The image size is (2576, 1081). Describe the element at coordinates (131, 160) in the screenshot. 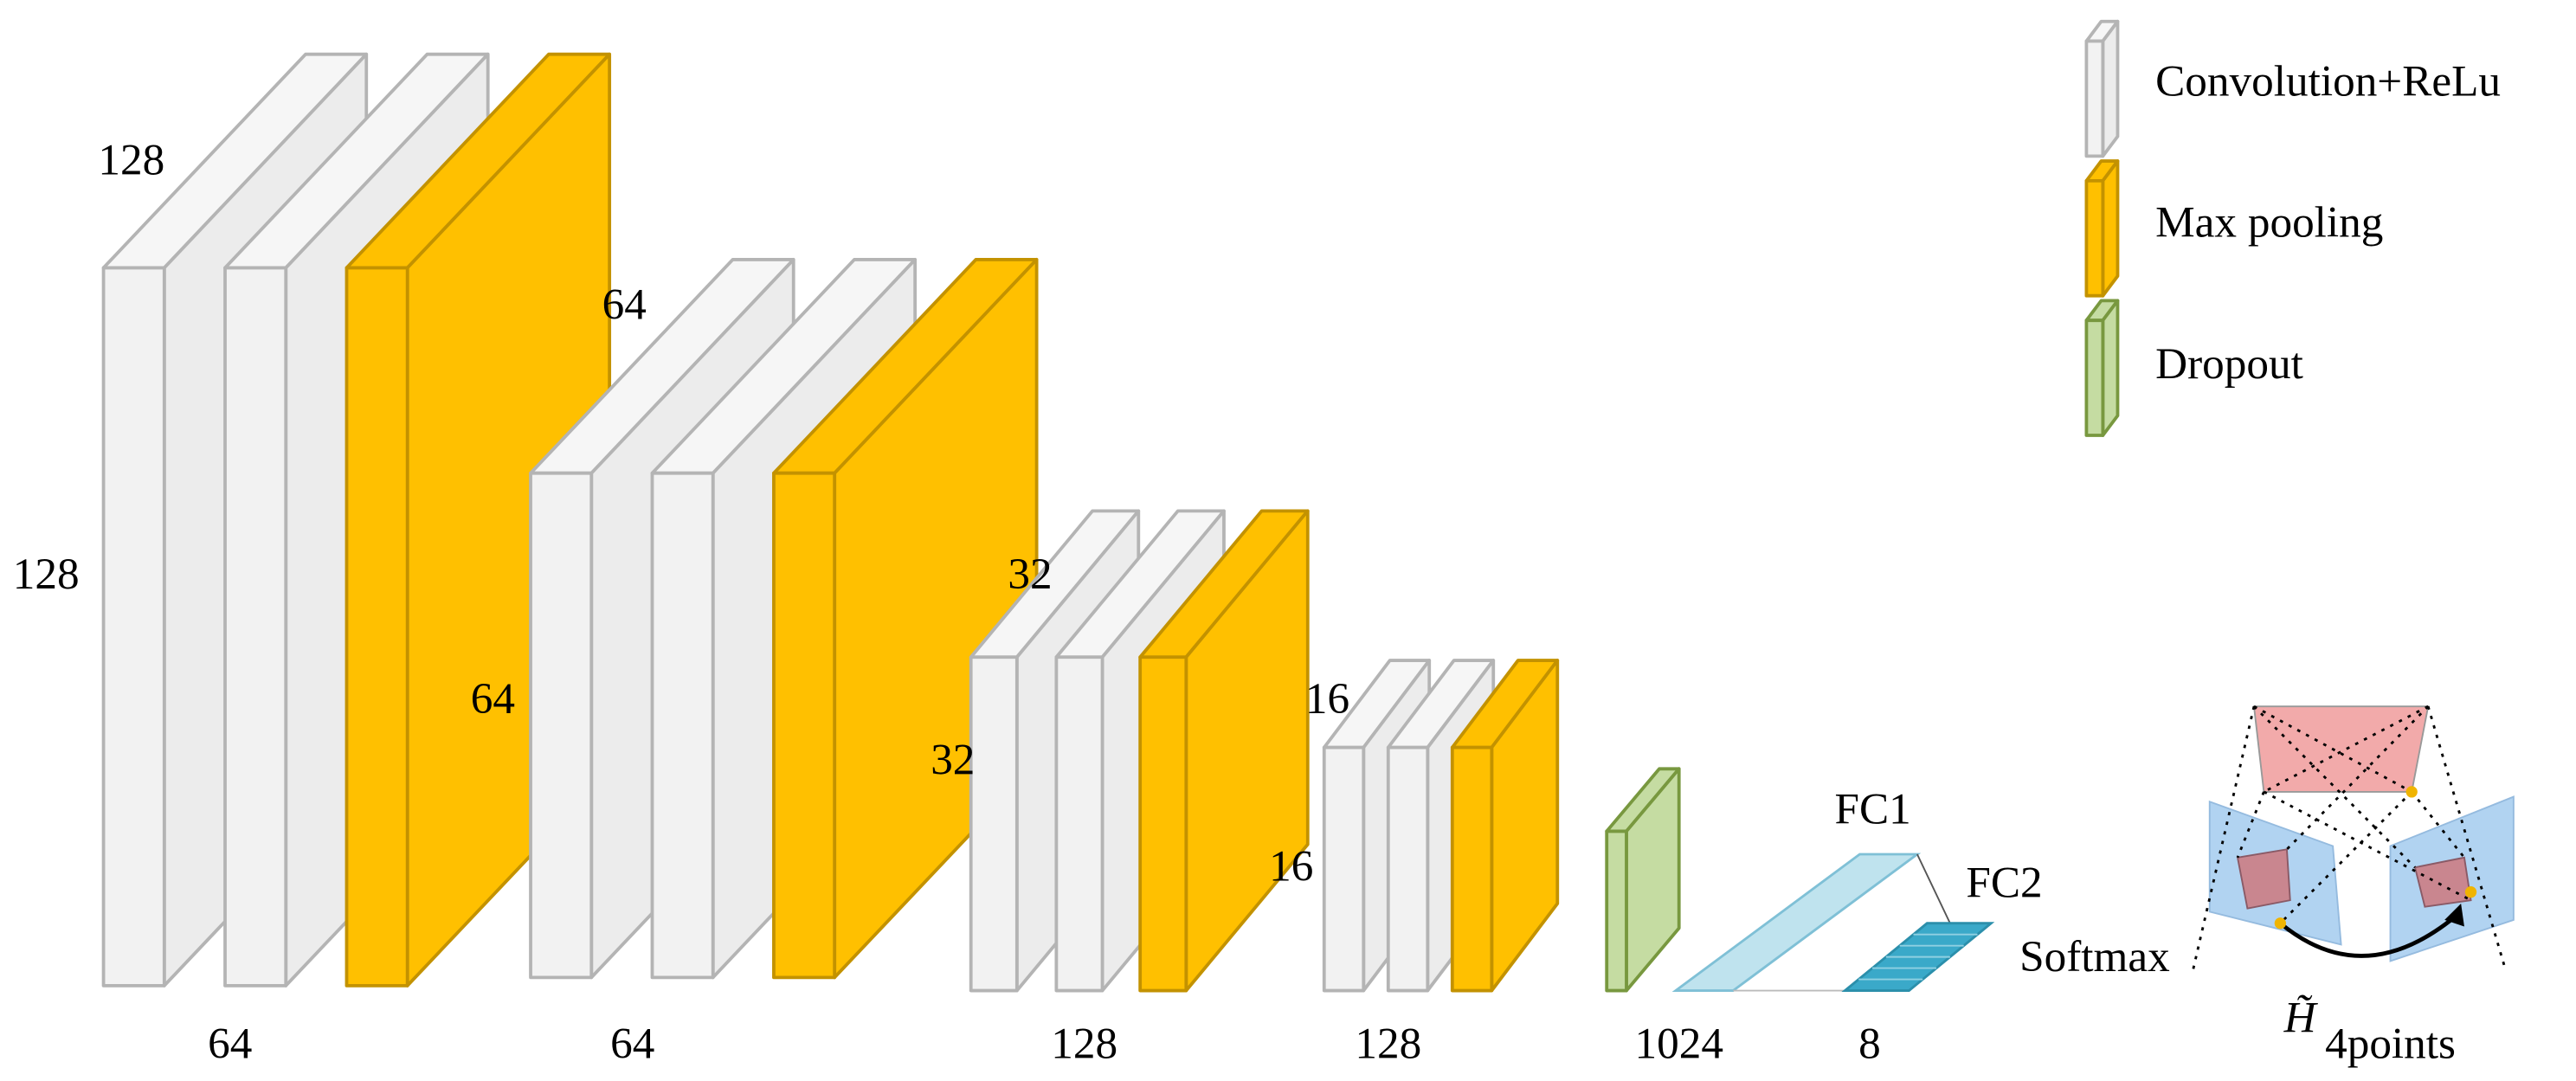

I see `depth-label: 128` at that location.